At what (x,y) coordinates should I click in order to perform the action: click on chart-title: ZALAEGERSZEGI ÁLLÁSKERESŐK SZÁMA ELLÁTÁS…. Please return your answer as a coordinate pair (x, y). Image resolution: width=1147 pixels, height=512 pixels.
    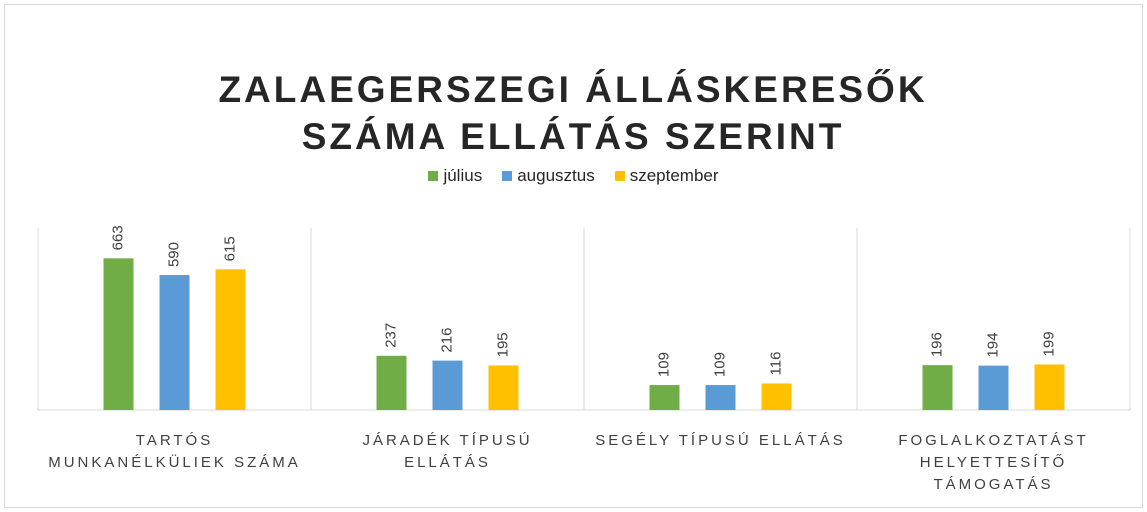
    Looking at the image, I should click on (573, 113).